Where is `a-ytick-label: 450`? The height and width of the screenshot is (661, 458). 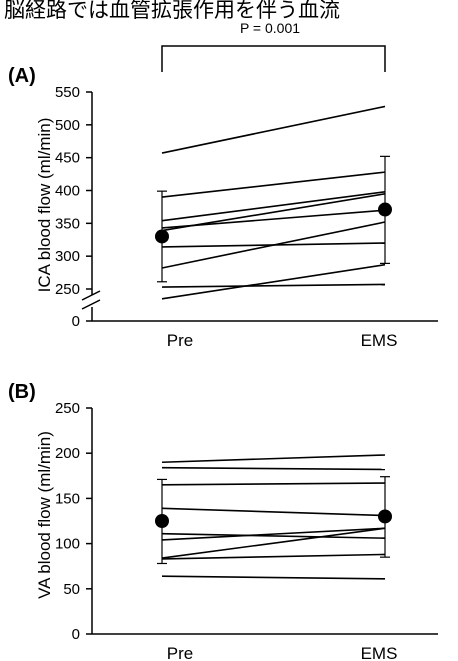 a-ytick-label: 450 is located at coordinates (67, 158).